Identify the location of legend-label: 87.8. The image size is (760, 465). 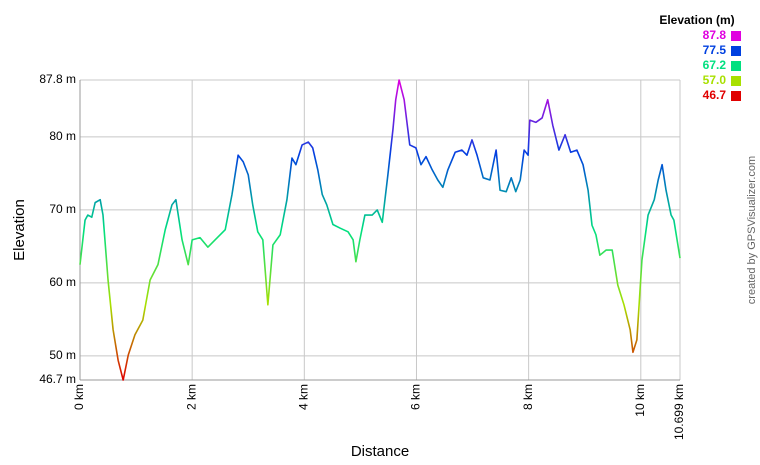
(715, 35).